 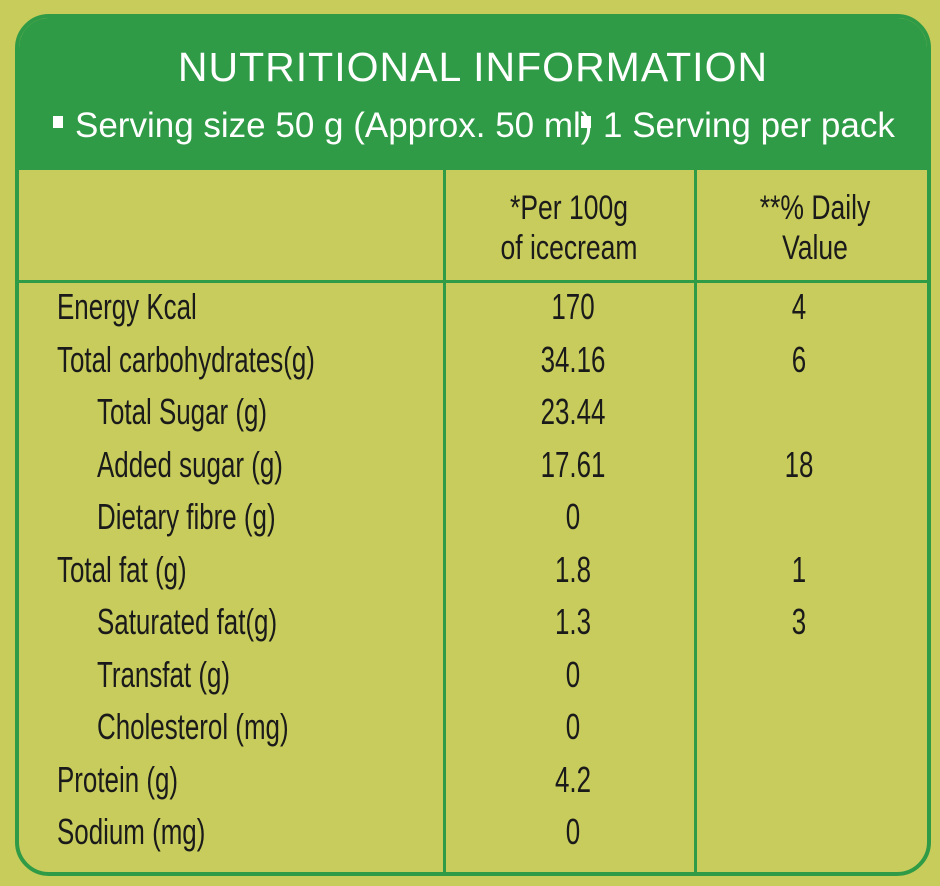 What do you see at coordinates (193, 726) in the screenshot?
I see `nutrient-label: Cholesterol (mg)` at bounding box center [193, 726].